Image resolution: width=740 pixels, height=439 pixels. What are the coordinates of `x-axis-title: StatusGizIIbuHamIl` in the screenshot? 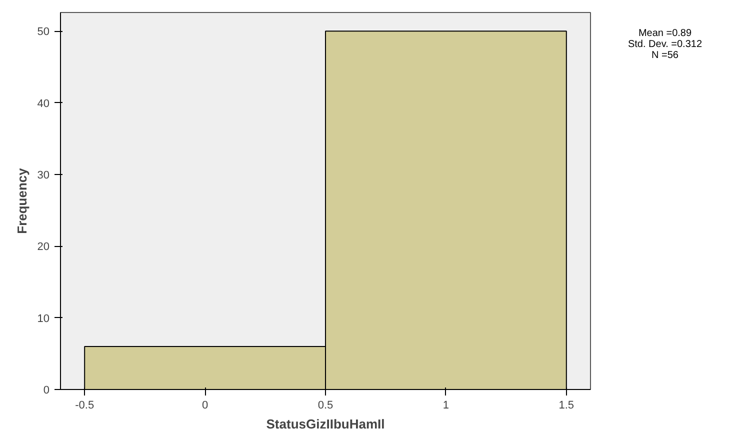 It's located at (325, 424).